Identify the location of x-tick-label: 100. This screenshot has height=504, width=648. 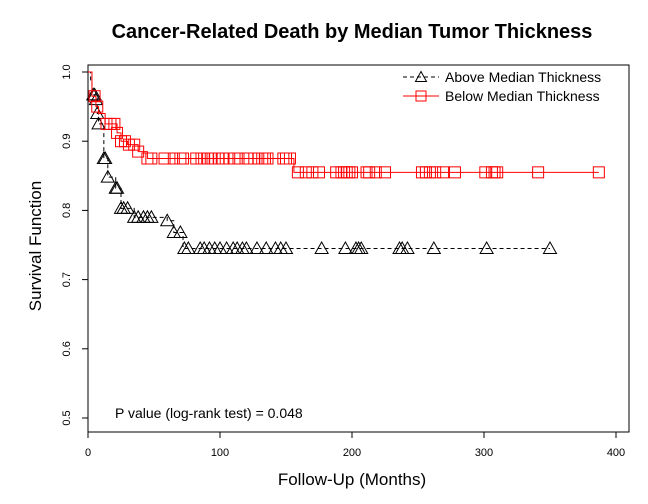
(220, 453).